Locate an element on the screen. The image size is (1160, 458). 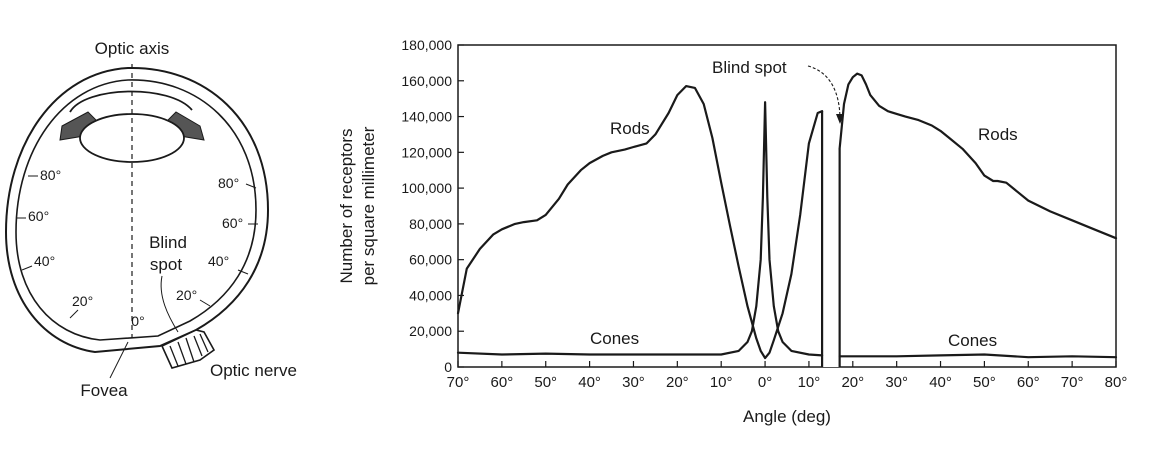
eye-right-20-tick is located at coordinates (205, 303).